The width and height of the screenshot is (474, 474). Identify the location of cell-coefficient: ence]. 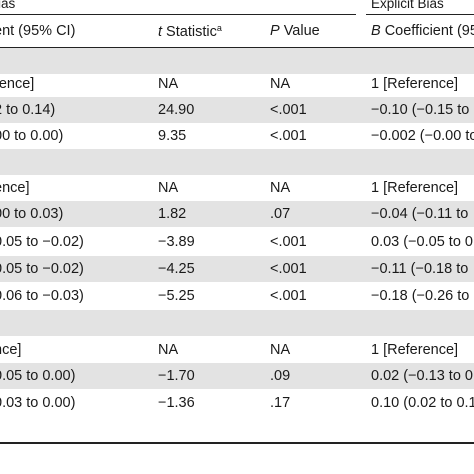
(15, 188).